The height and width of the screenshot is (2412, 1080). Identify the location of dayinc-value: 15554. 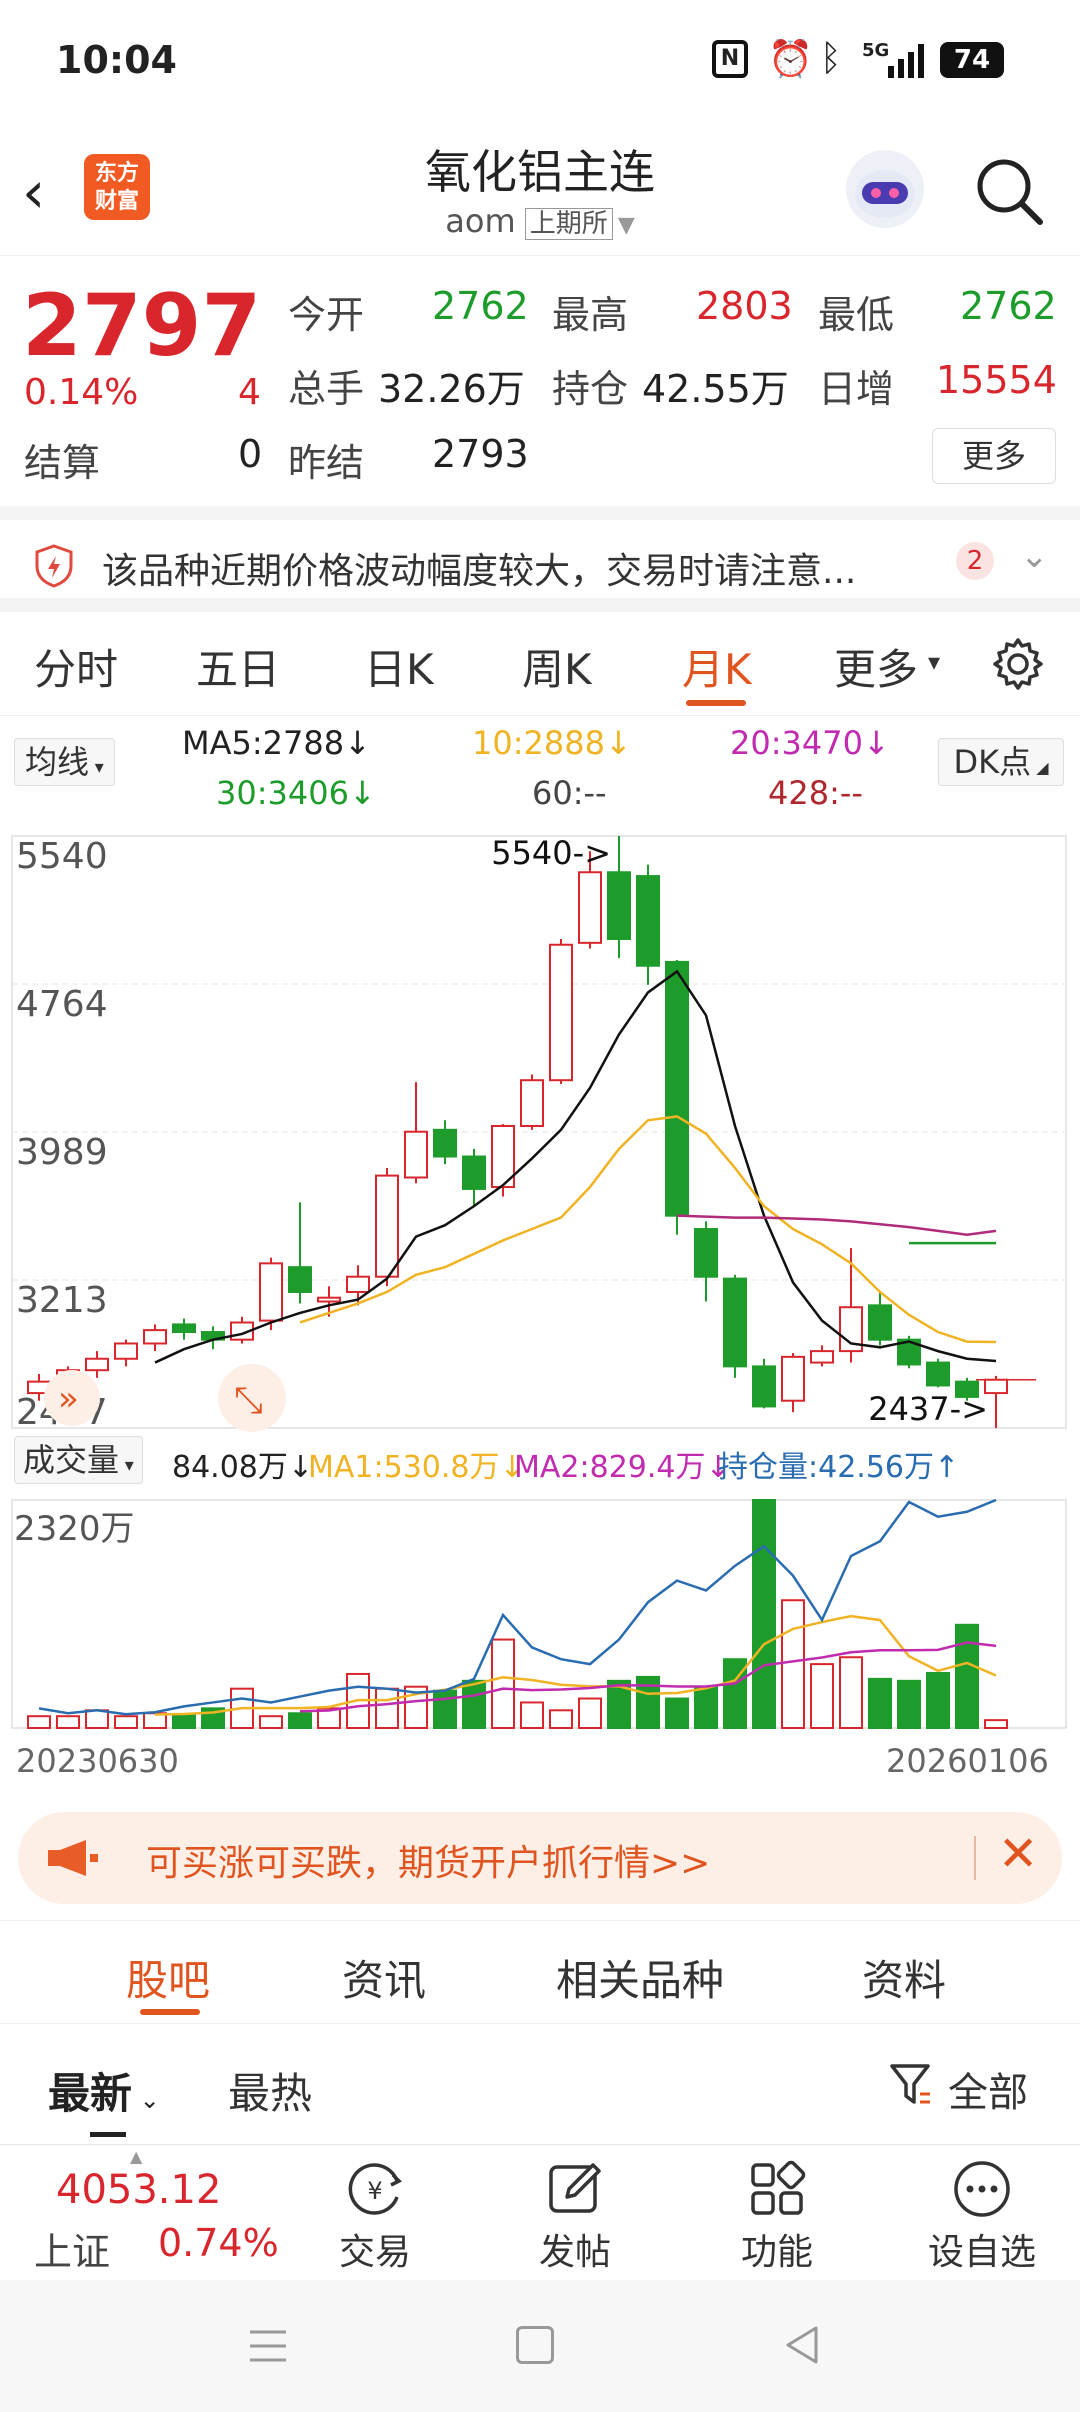
(996, 380).